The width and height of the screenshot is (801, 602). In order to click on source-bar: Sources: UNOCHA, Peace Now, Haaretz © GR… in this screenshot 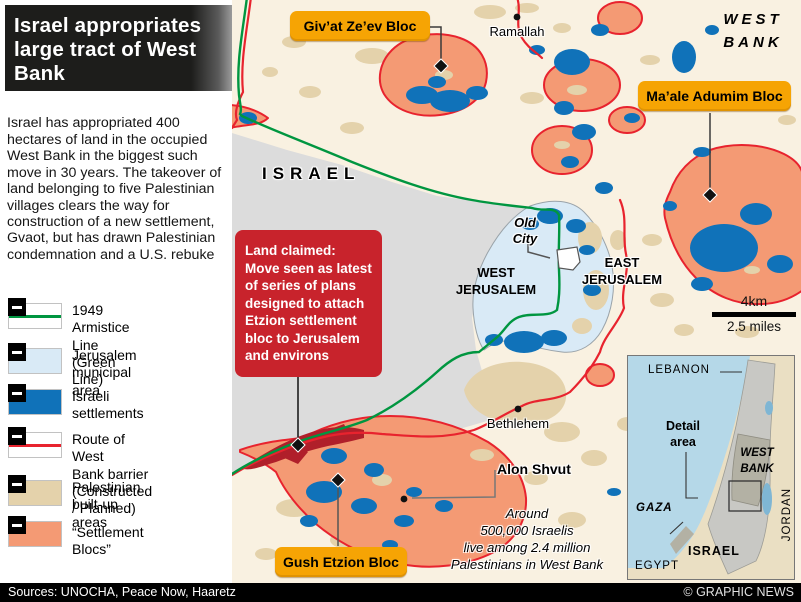, I will do `click(400, 592)`.